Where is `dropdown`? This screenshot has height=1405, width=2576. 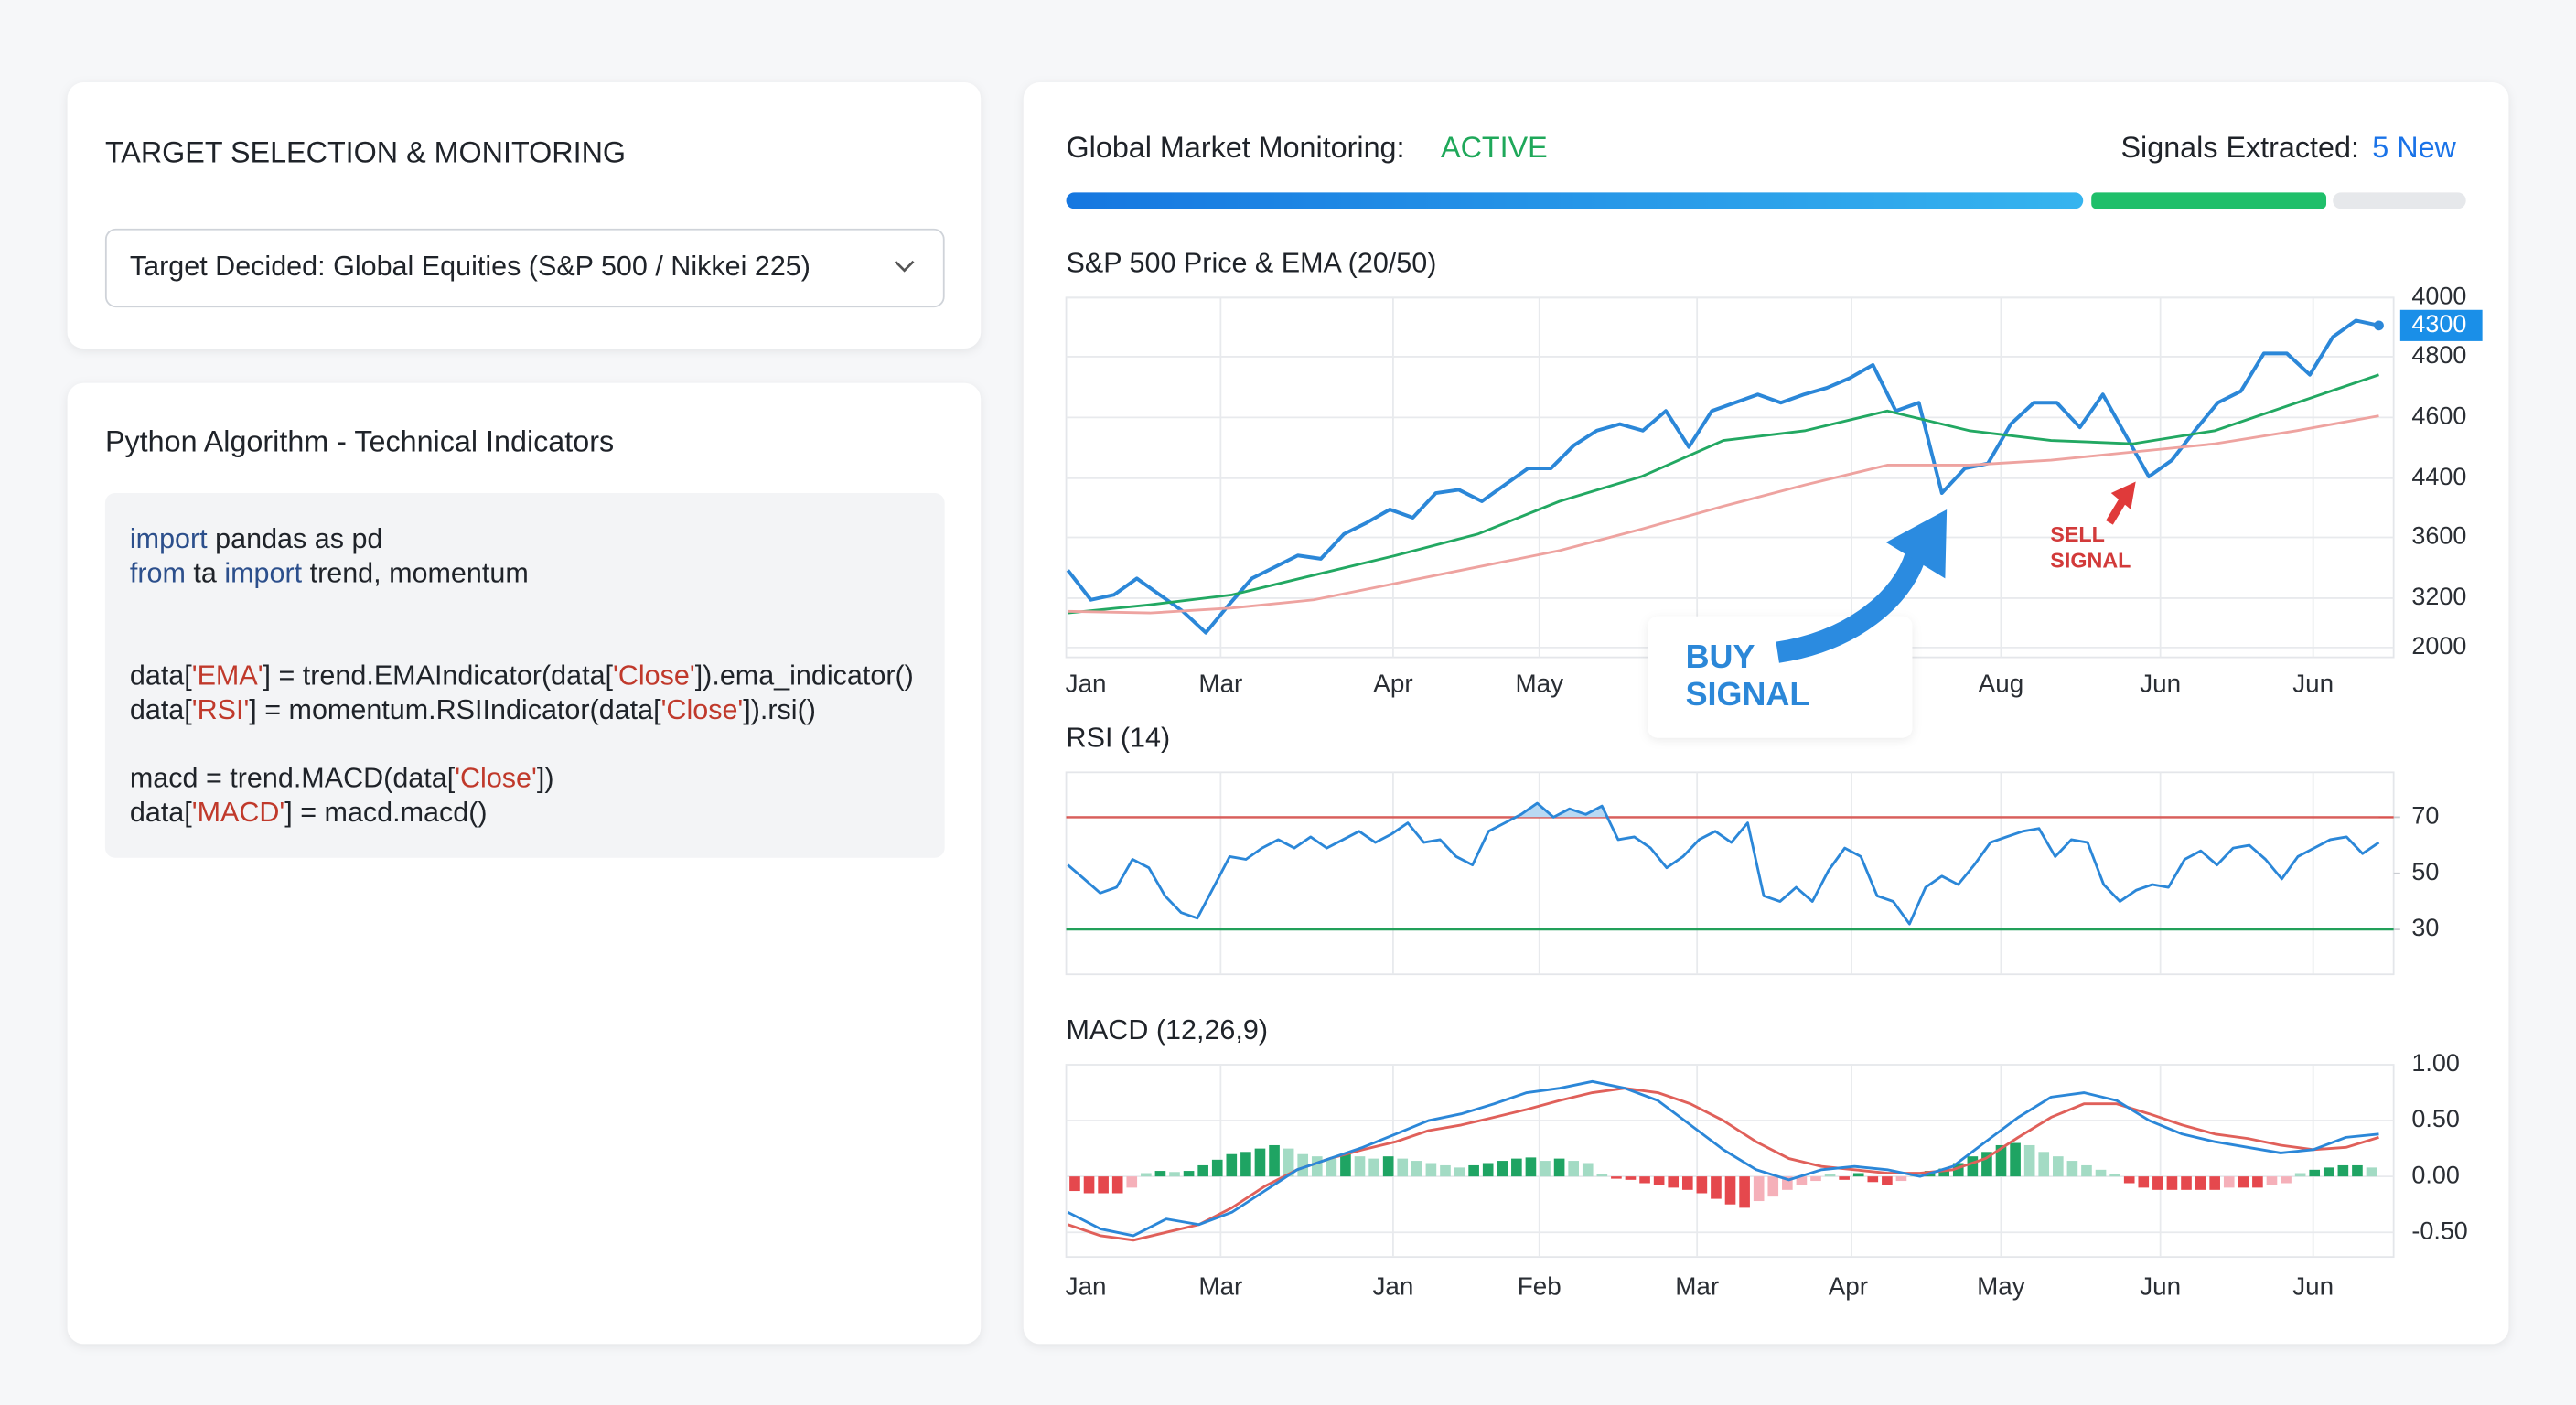 dropdown is located at coordinates (525, 268).